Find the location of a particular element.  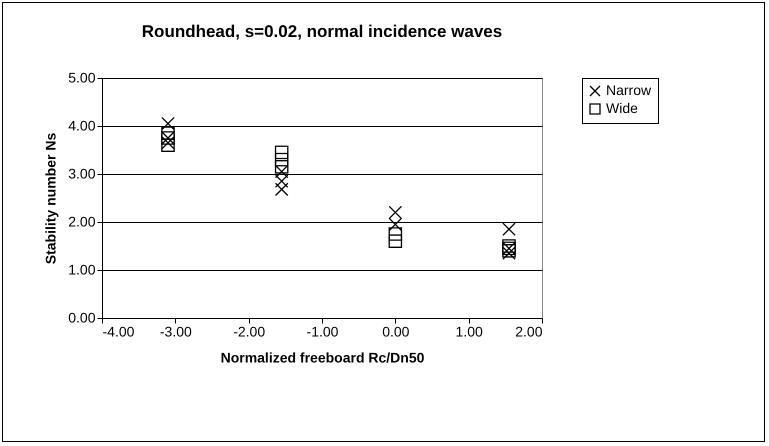

x-tick-label: -1.00 is located at coordinates (322, 332).